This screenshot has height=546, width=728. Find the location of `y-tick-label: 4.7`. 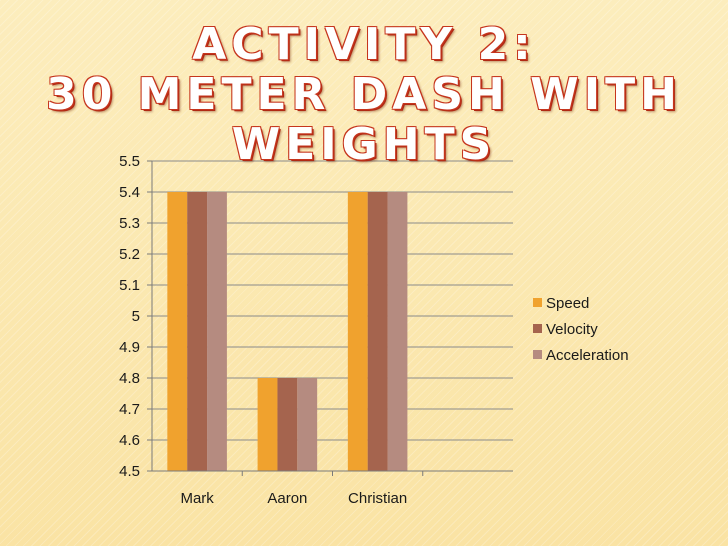

y-tick-label: 4.7 is located at coordinates (129, 409).